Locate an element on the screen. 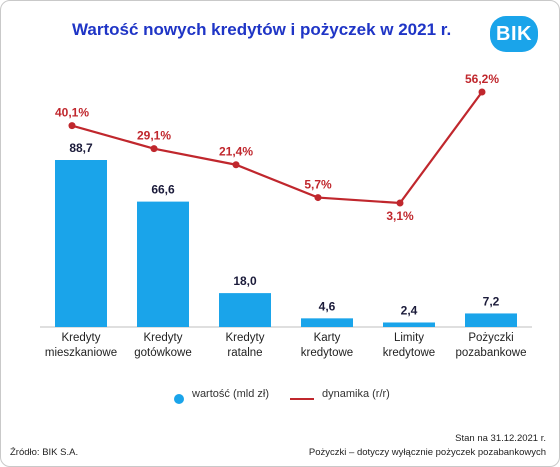 The image size is (560, 467). legend-bar-swatch is located at coordinates (179, 399).